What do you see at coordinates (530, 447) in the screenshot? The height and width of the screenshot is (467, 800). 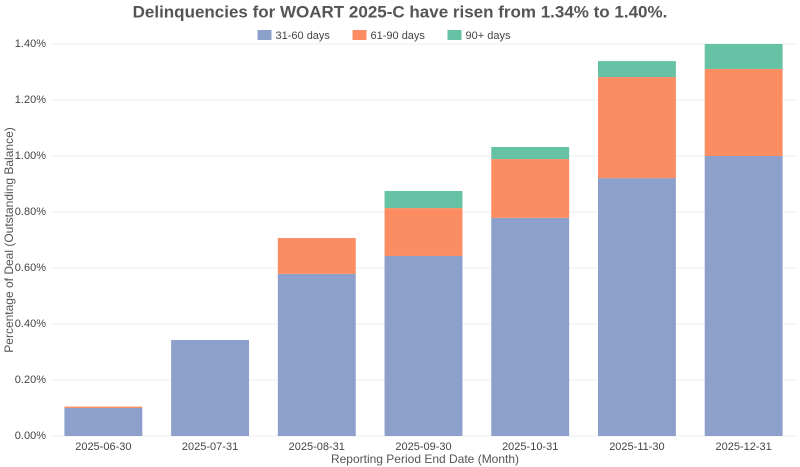 I see `x-tick-label: 2025-10-31` at bounding box center [530, 447].